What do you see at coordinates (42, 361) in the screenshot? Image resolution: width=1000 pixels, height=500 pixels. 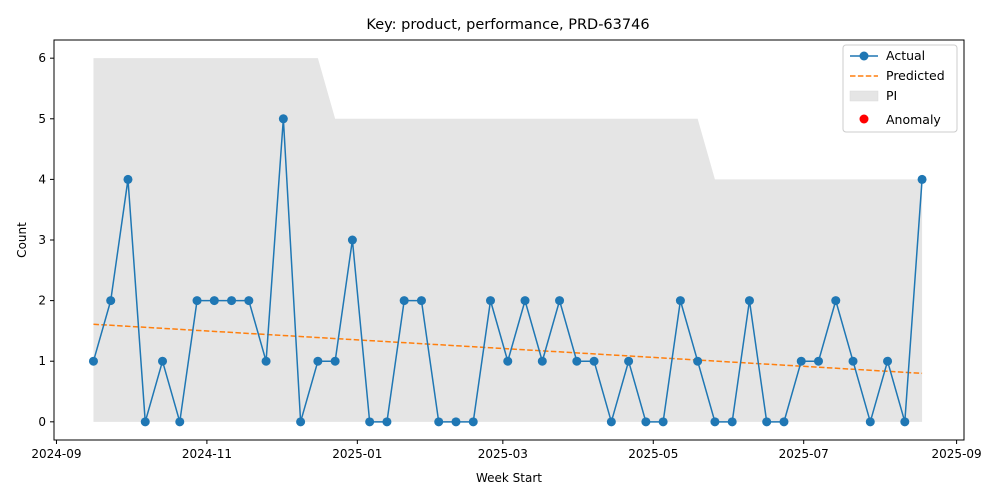 I see `y-tick-label: 1` at bounding box center [42, 361].